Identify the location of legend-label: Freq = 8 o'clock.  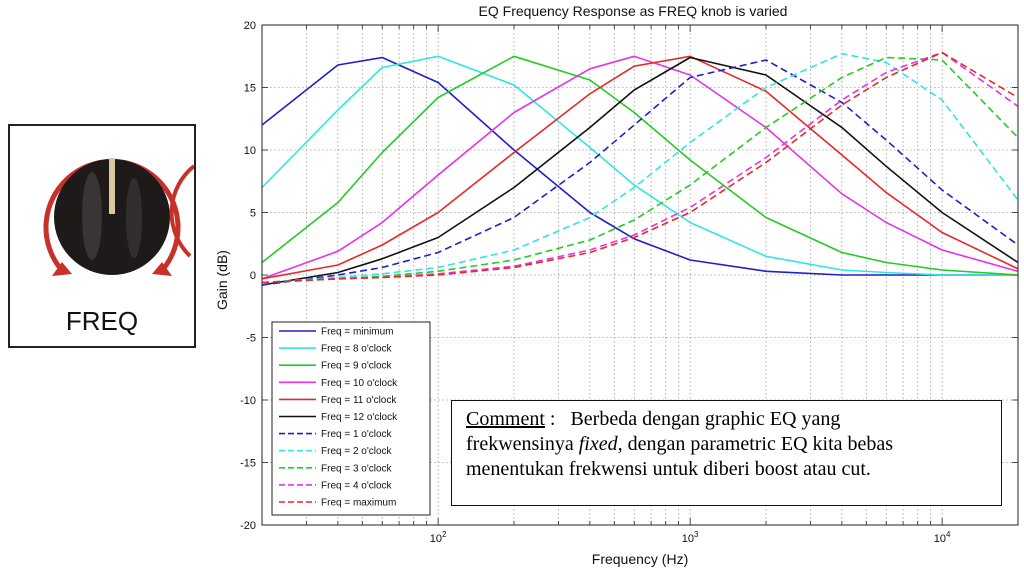
(357, 349).